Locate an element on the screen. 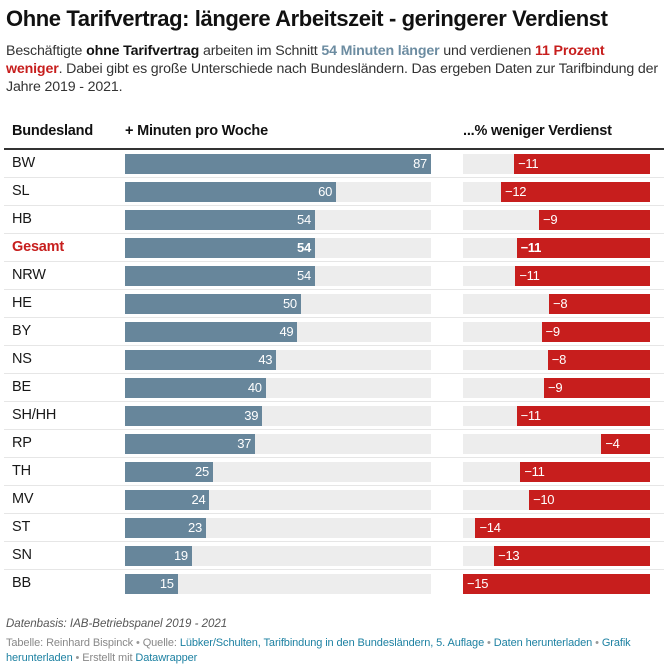 Image resolution: width=664 pixels, height=670 pixels. row-label: SH/HH is located at coordinates (34, 415).